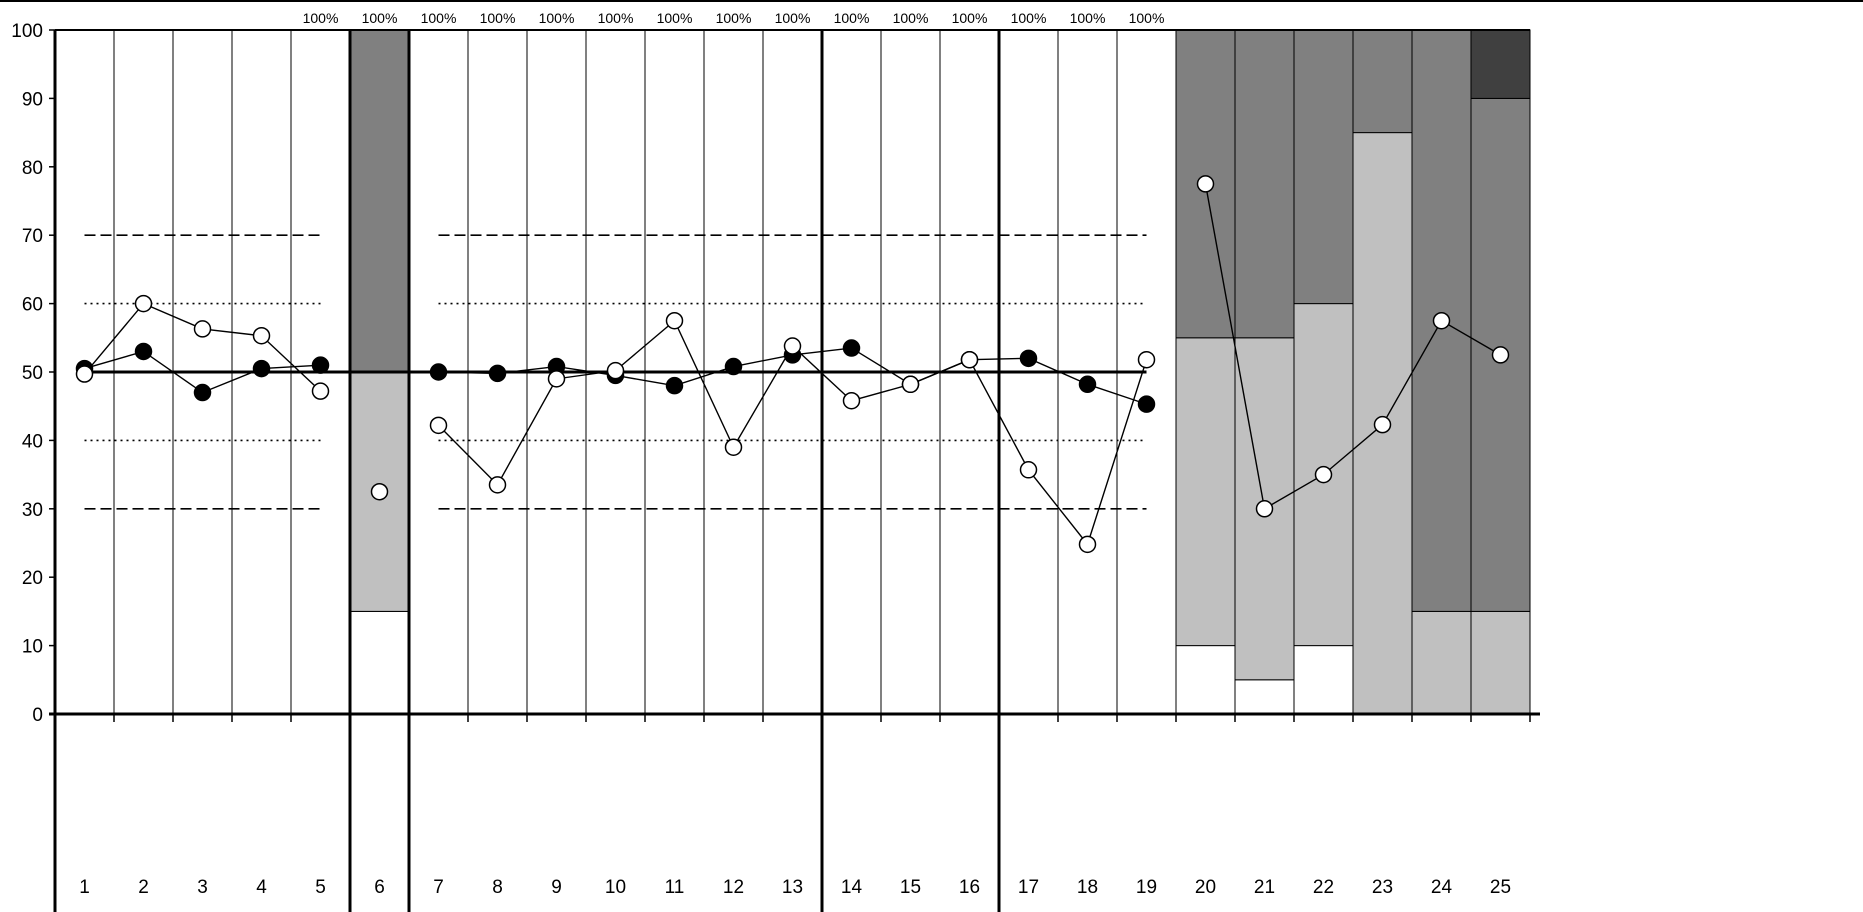  Describe the element at coordinates (84, 887) in the screenshot. I see `x-tick-label: 1` at that location.